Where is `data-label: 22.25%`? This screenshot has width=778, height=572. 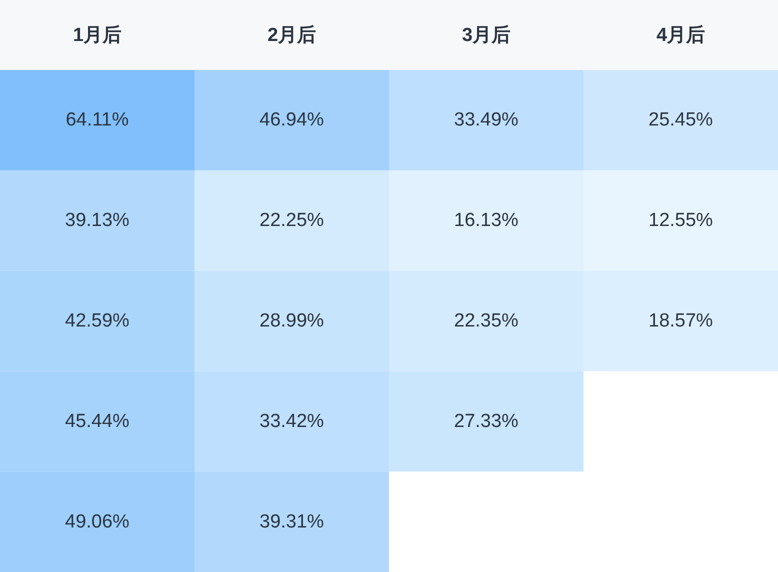
data-label: 22.25% is located at coordinates (292, 221).